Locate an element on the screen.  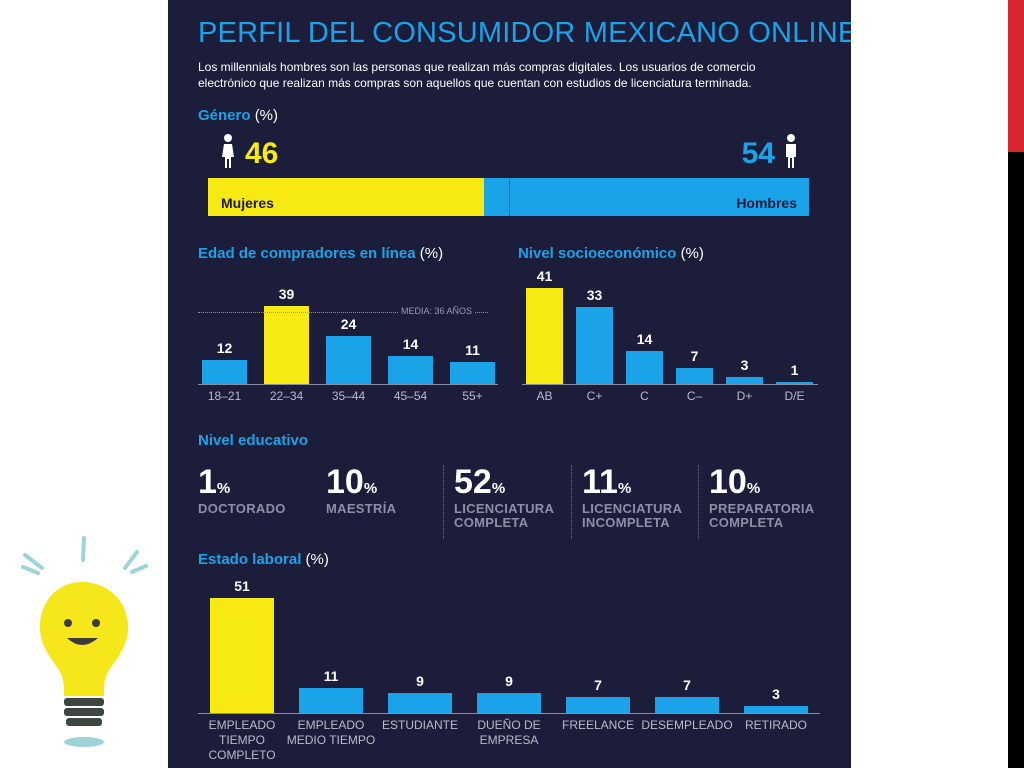
gender-unit: (%) is located at coordinates (266, 115).